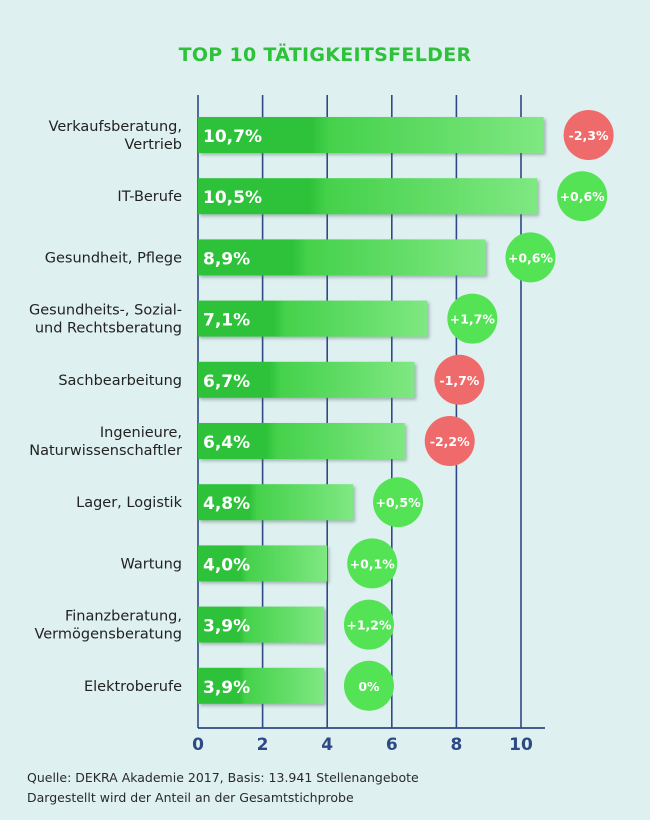 The width and height of the screenshot is (650, 820). What do you see at coordinates (226, 382) in the screenshot?
I see `bar-value-label: 6,7%` at bounding box center [226, 382].